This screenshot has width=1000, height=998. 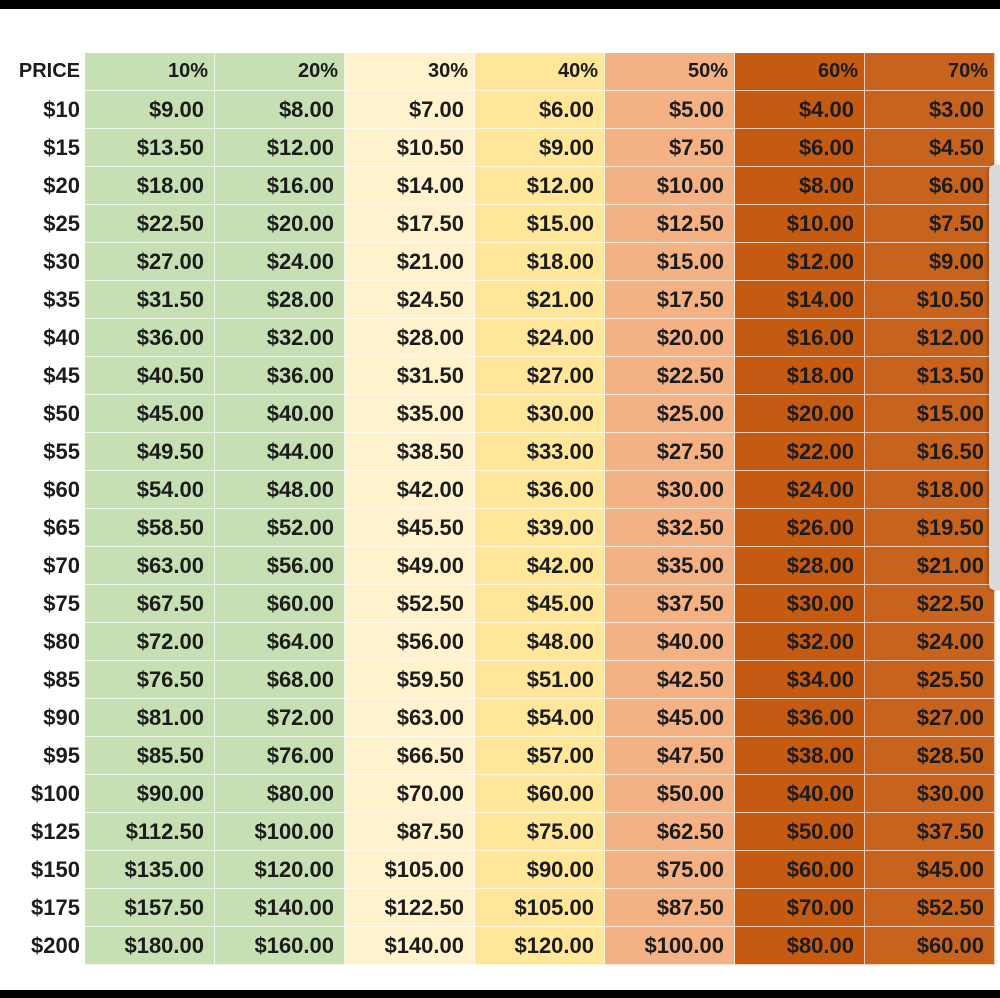 I want to click on discount-cell: $59.50, so click(x=410, y=680).